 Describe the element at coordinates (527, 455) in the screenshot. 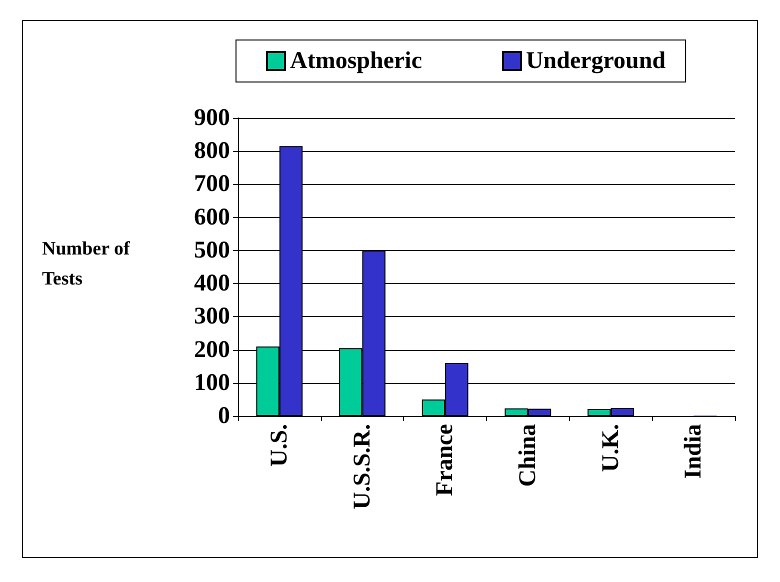

I see `x-tick-label: China` at that location.